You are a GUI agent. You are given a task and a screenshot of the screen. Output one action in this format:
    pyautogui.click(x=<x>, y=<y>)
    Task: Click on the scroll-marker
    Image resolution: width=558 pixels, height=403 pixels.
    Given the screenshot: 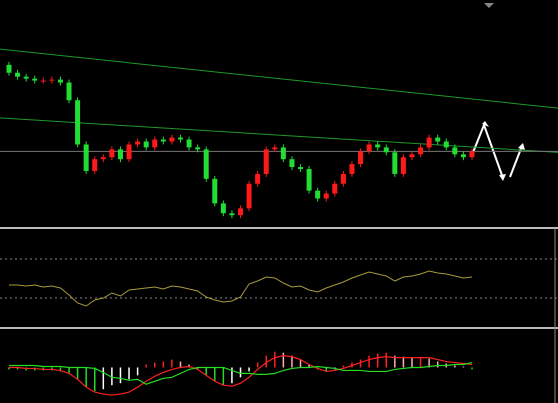 What is the action you would take?
    pyautogui.click(x=489, y=5)
    